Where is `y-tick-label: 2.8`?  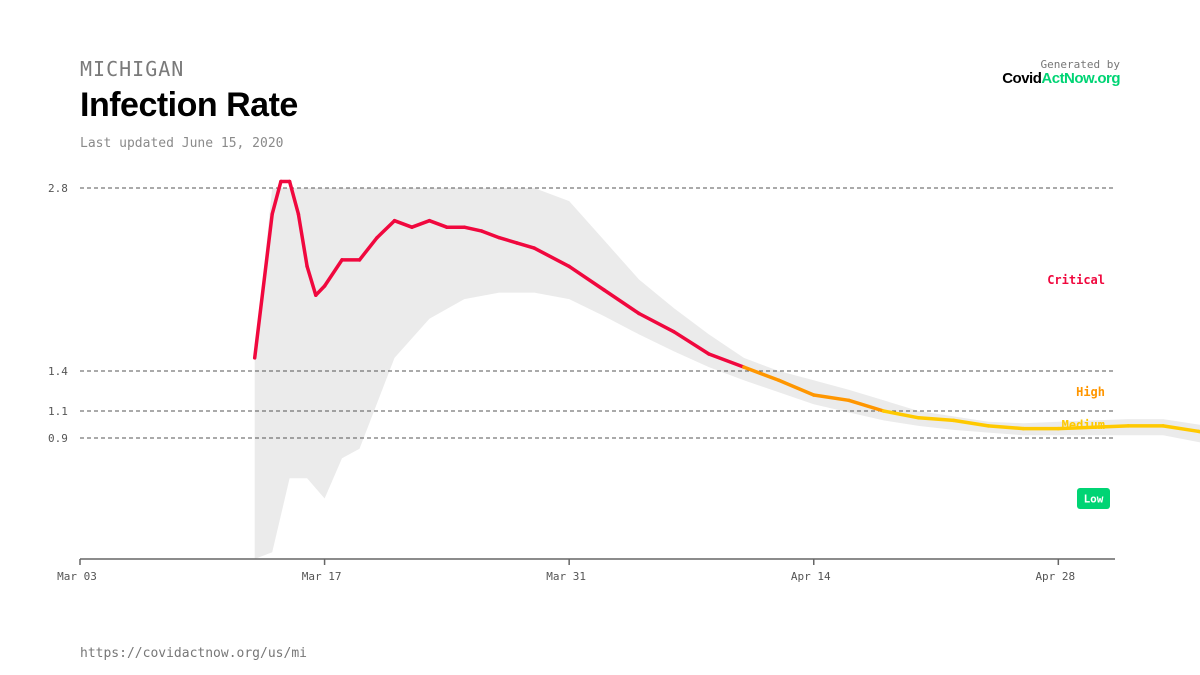
y-tick-label: 2.8 is located at coordinates (58, 188).